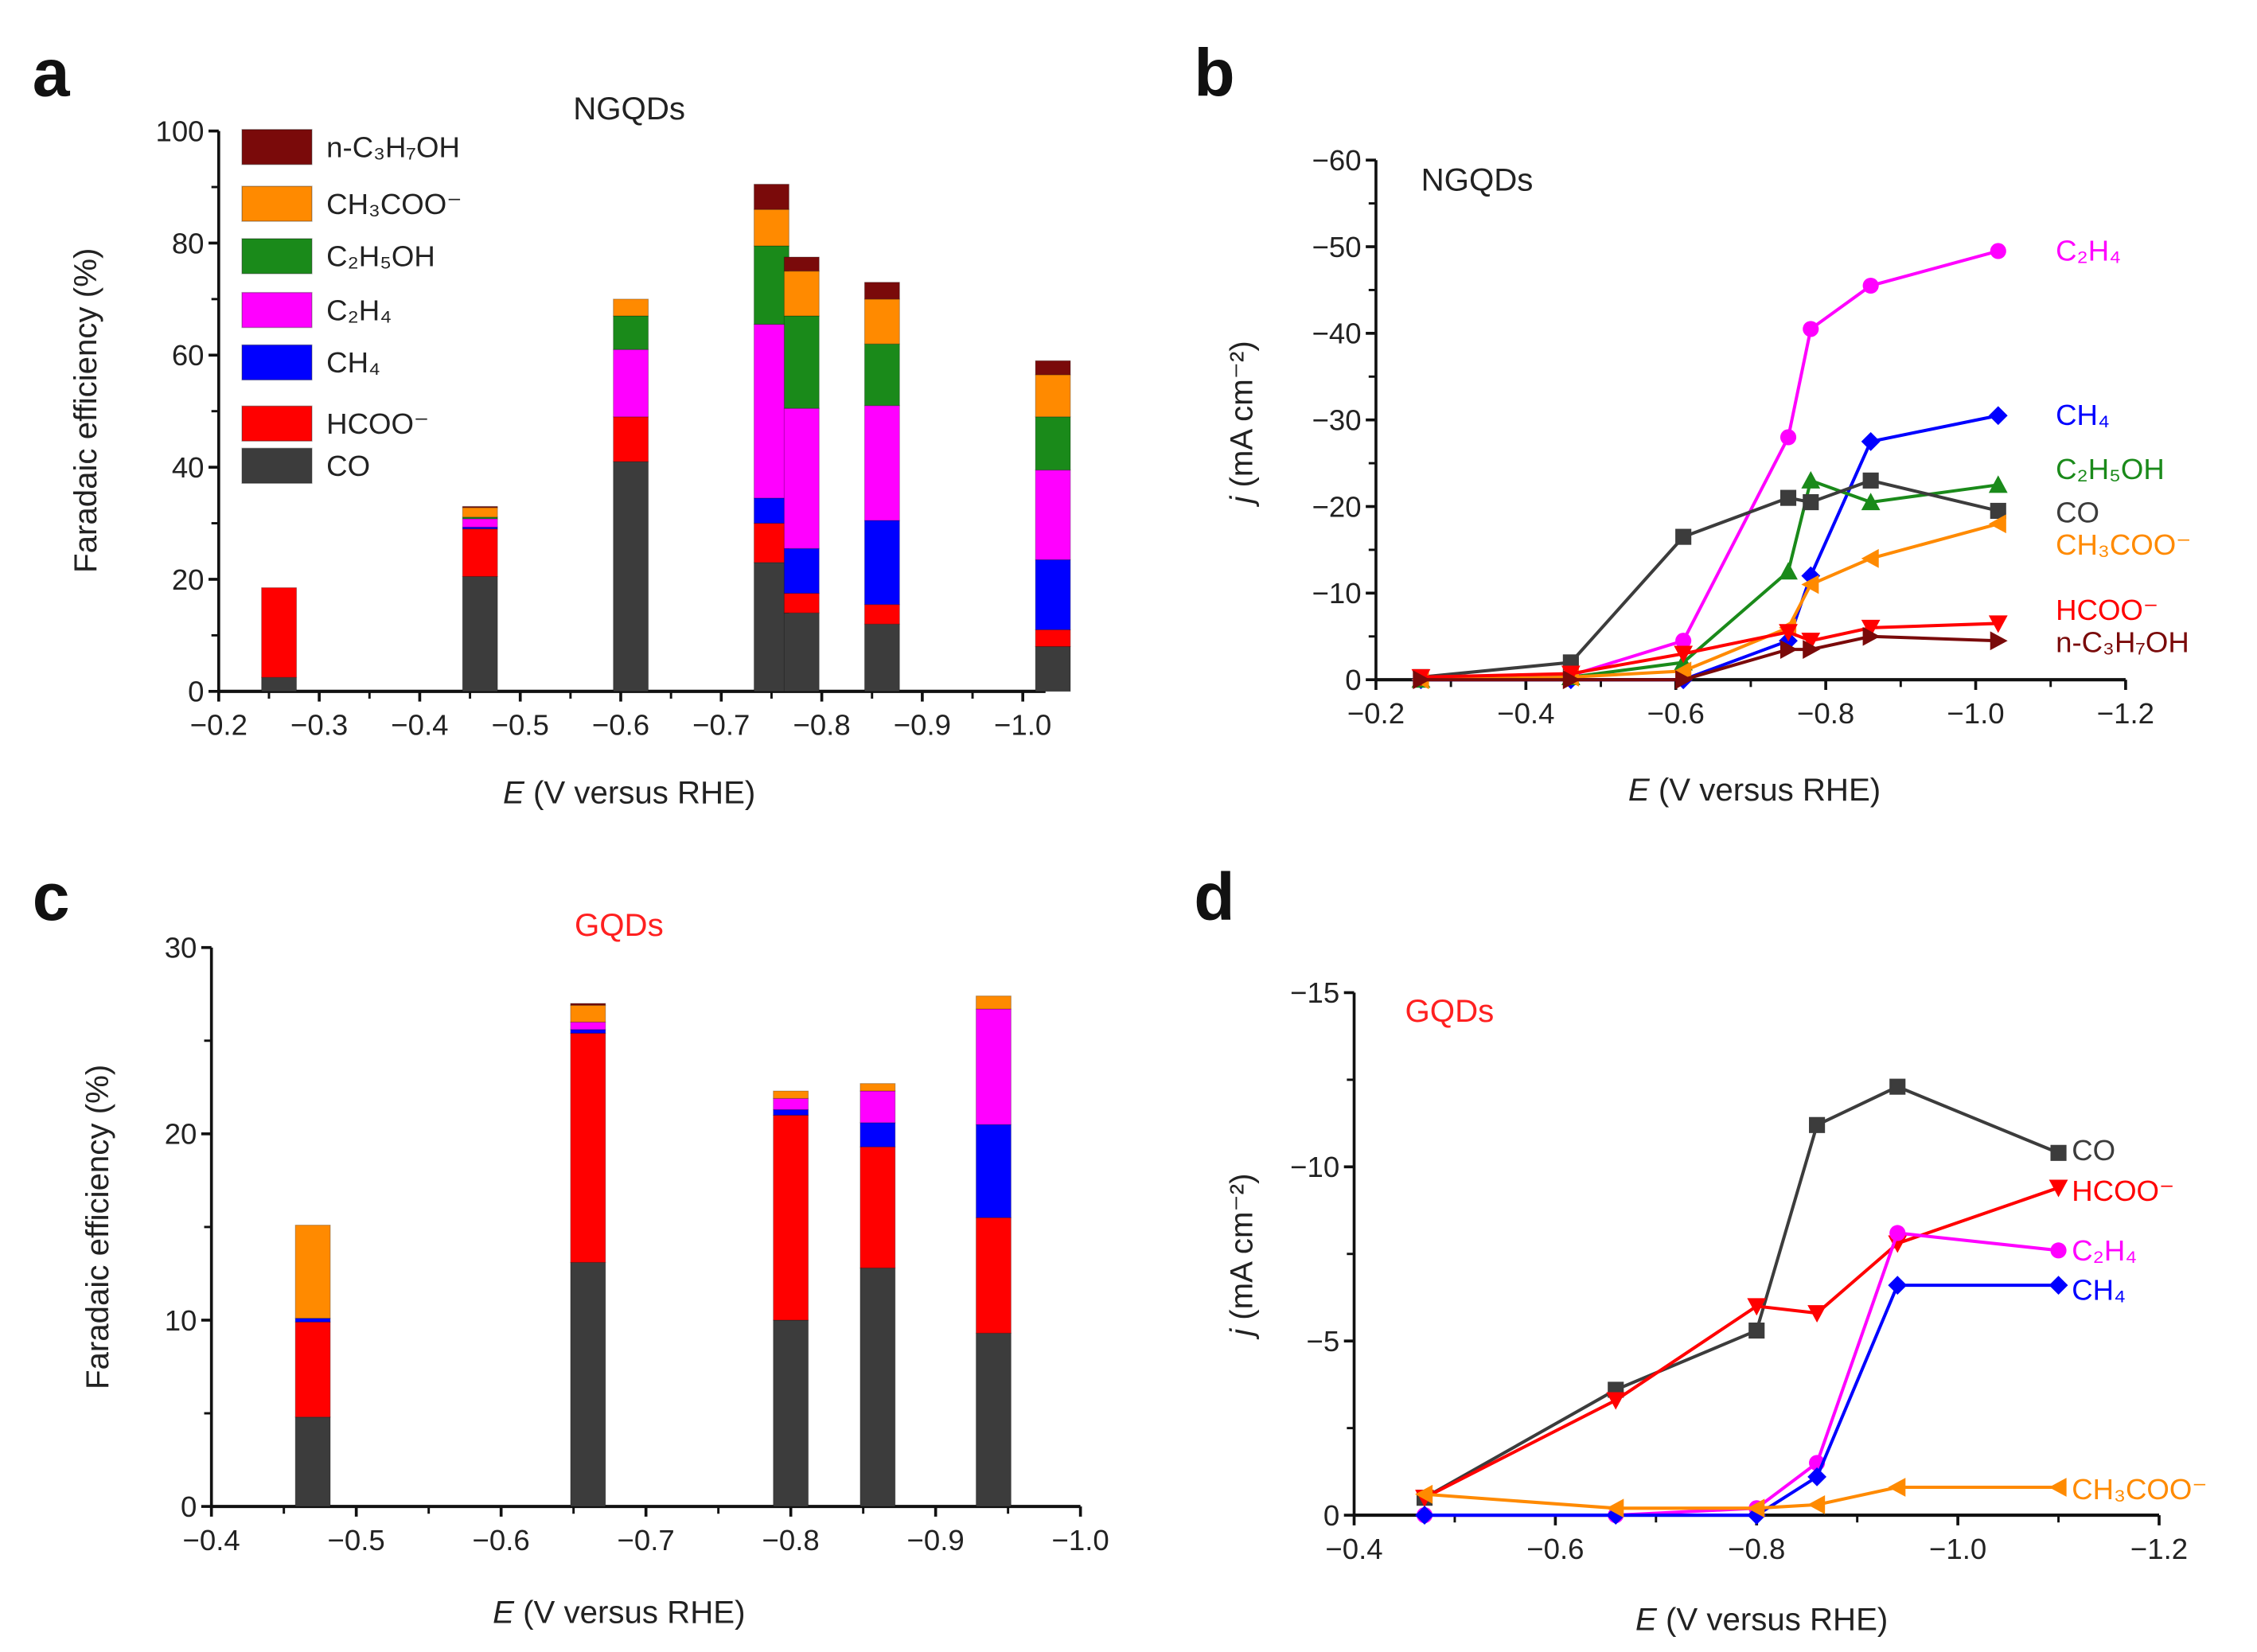  I want to click on panel-d-ylabel: j (mA cm⁻²), so click(1241, 1256).